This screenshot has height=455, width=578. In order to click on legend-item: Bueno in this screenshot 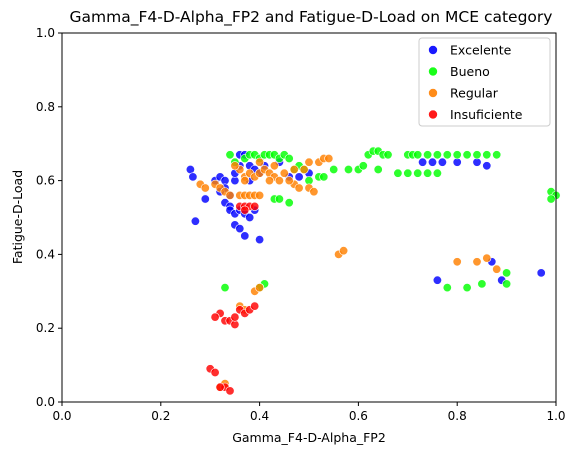, I will do `click(459, 71)`.